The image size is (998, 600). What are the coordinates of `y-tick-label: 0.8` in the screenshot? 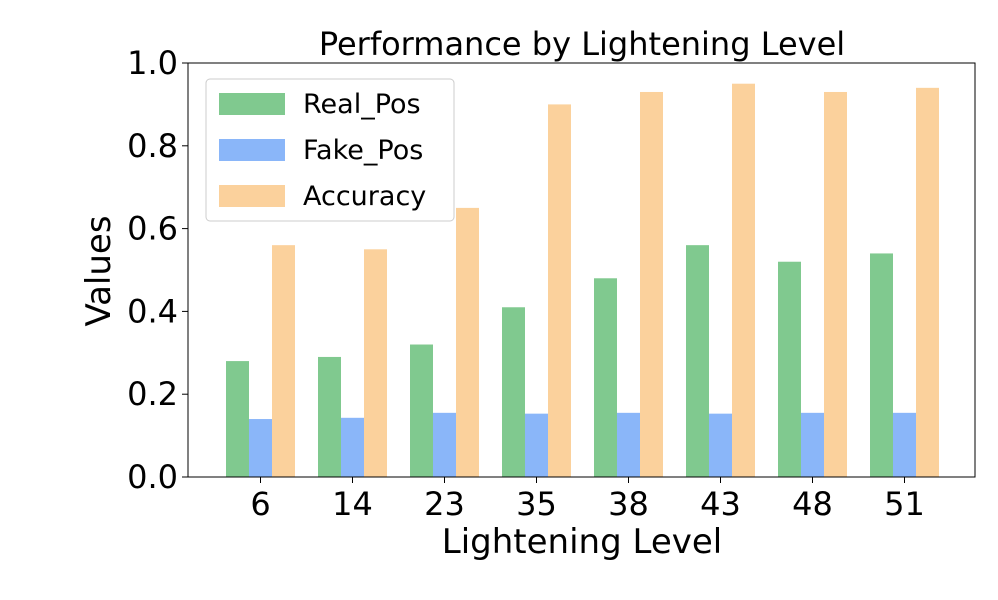 It's located at (152, 146).